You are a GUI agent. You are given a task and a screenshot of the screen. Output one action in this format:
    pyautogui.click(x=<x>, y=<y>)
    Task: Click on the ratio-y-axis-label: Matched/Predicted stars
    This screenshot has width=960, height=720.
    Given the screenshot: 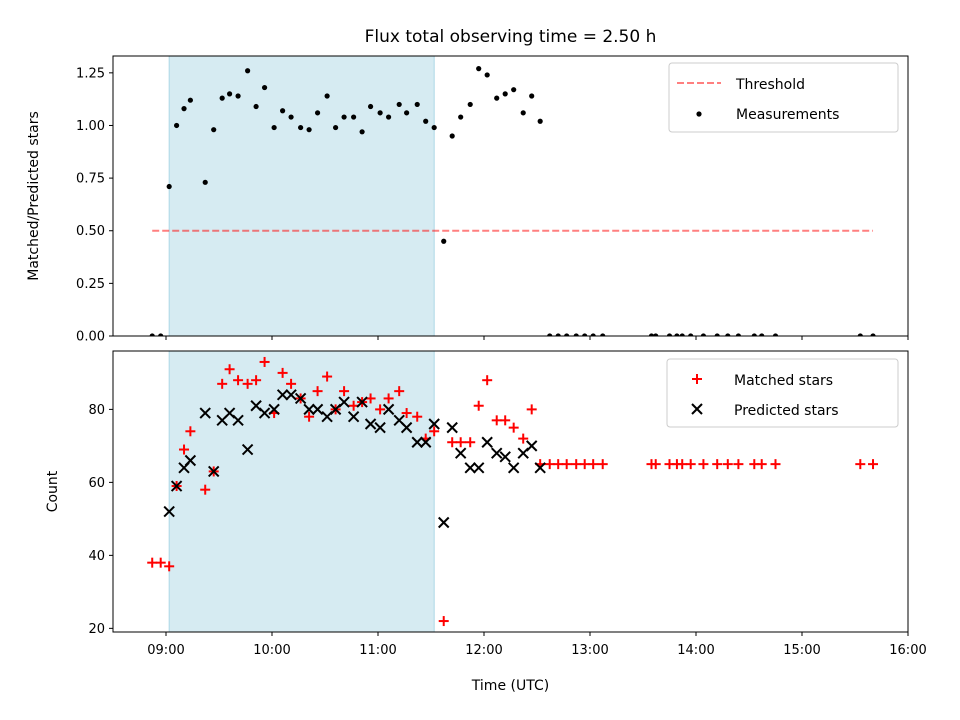 What is the action you would take?
    pyautogui.click(x=34, y=196)
    